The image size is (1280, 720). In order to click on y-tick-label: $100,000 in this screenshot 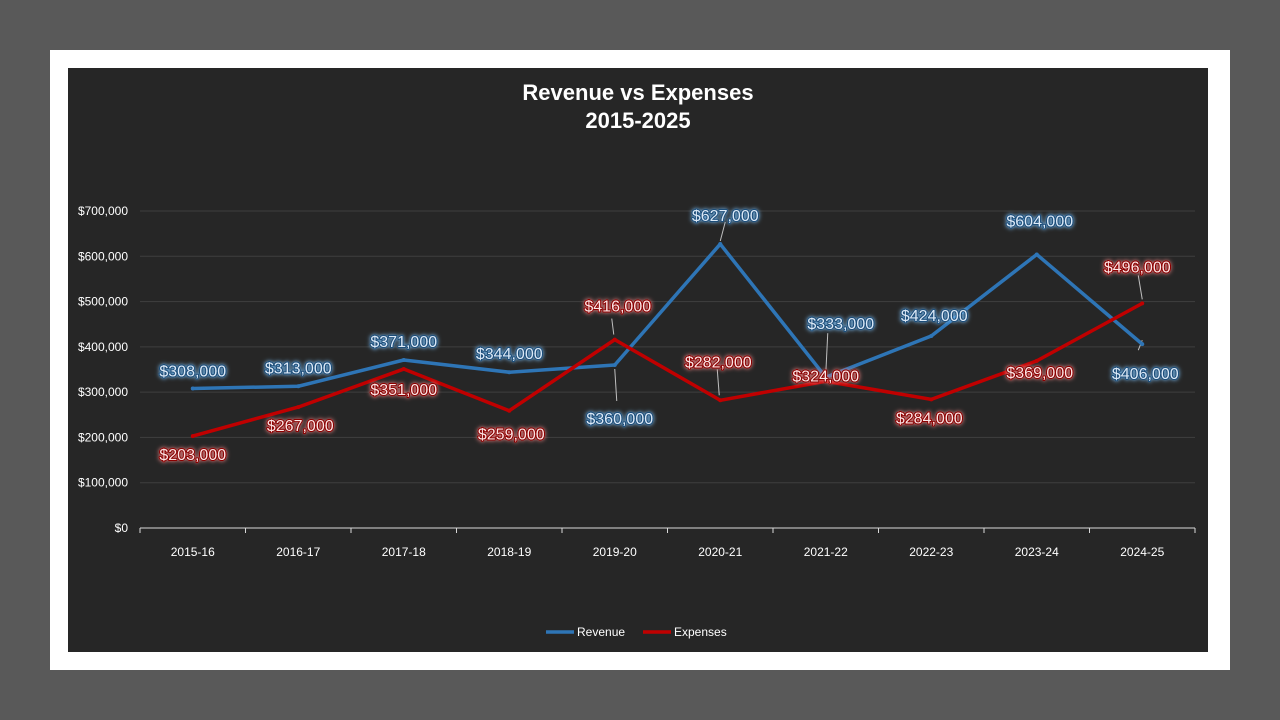, I will do `click(103, 483)`.